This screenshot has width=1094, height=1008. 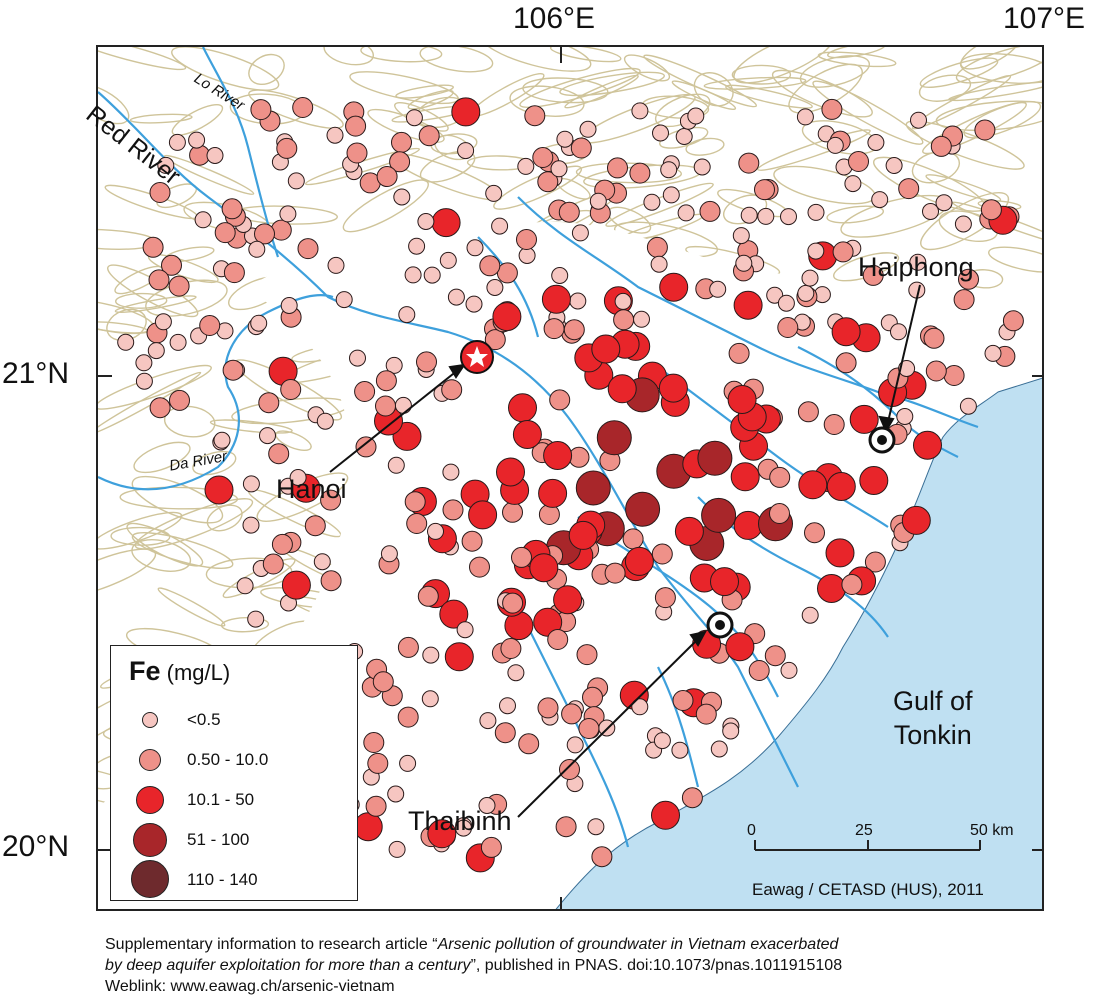 What do you see at coordinates (460, 821) in the screenshot?
I see `thaibinh-label: Thaibinh` at bounding box center [460, 821].